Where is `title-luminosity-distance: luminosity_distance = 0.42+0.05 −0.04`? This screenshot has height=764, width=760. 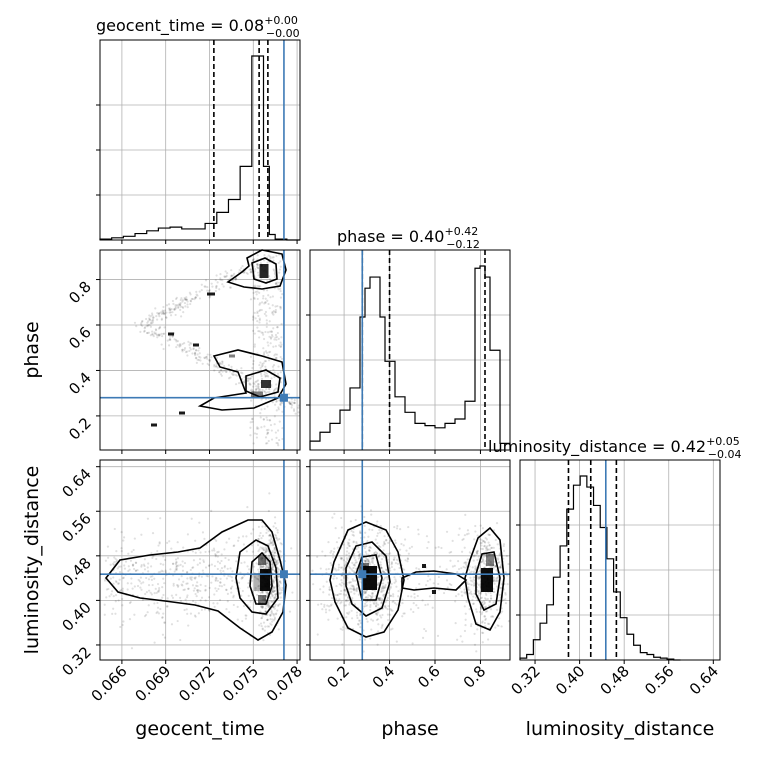 title-luminosity-distance: luminosity_distance = 0.42+0.05 −0.04 is located at coordinates (615, 448).